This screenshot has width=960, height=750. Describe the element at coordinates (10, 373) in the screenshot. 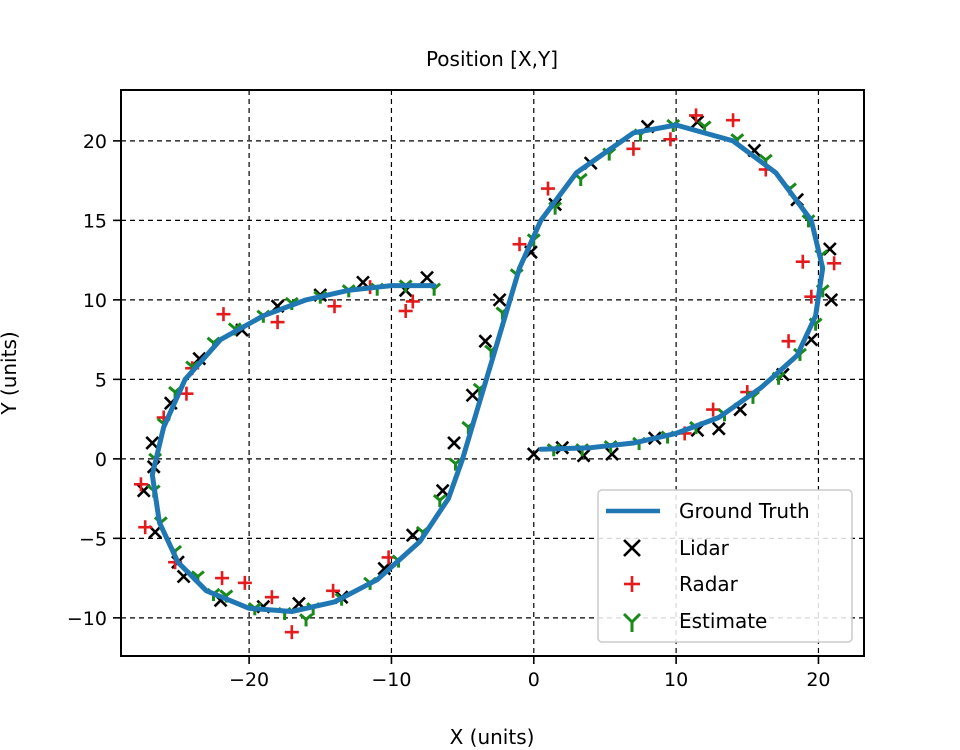

I see `y-axis-title: Y (units)` at that location.